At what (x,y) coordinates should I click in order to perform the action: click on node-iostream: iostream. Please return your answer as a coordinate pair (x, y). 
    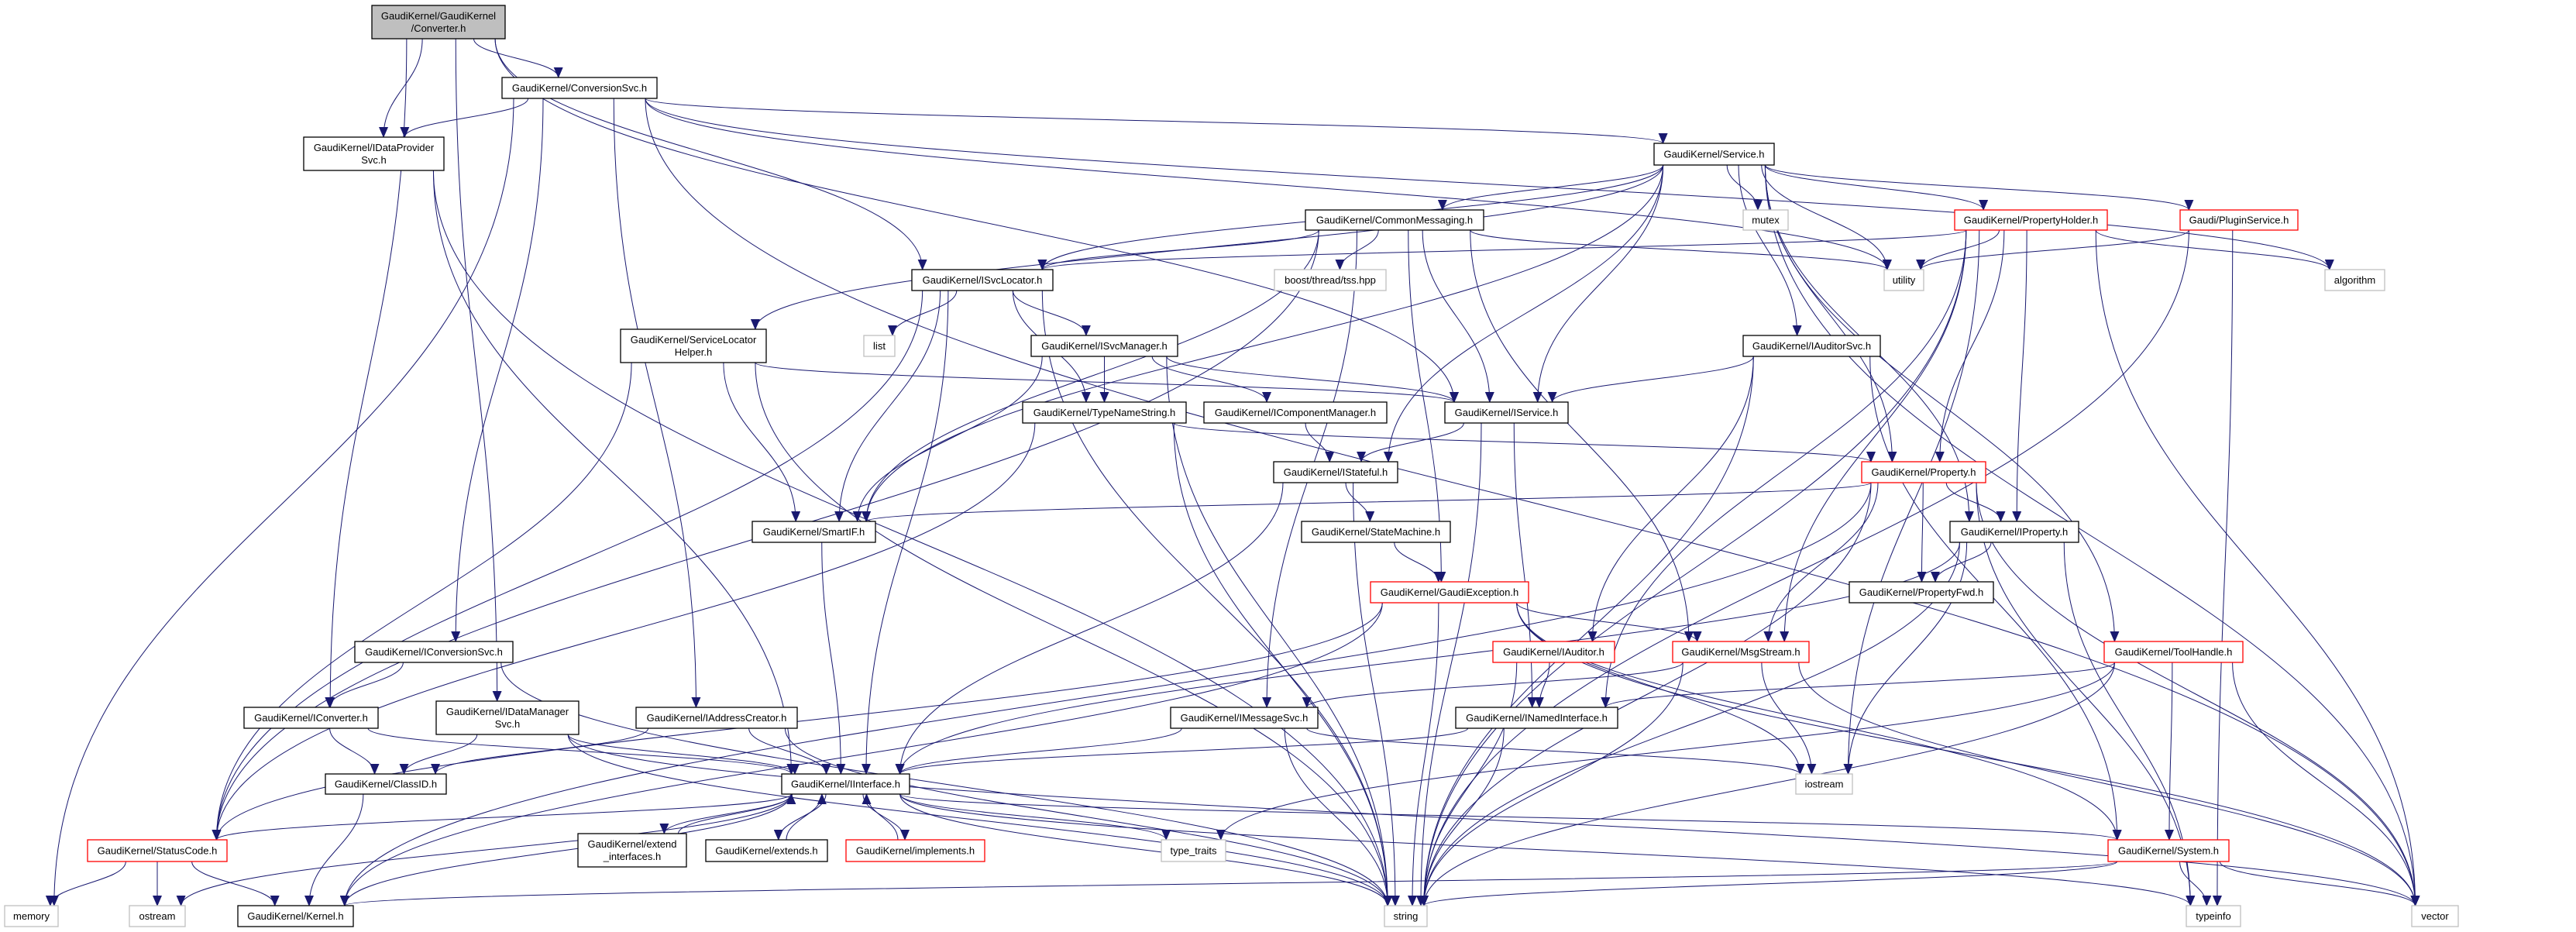
    Looking at the image, I should click on (1824, 784).